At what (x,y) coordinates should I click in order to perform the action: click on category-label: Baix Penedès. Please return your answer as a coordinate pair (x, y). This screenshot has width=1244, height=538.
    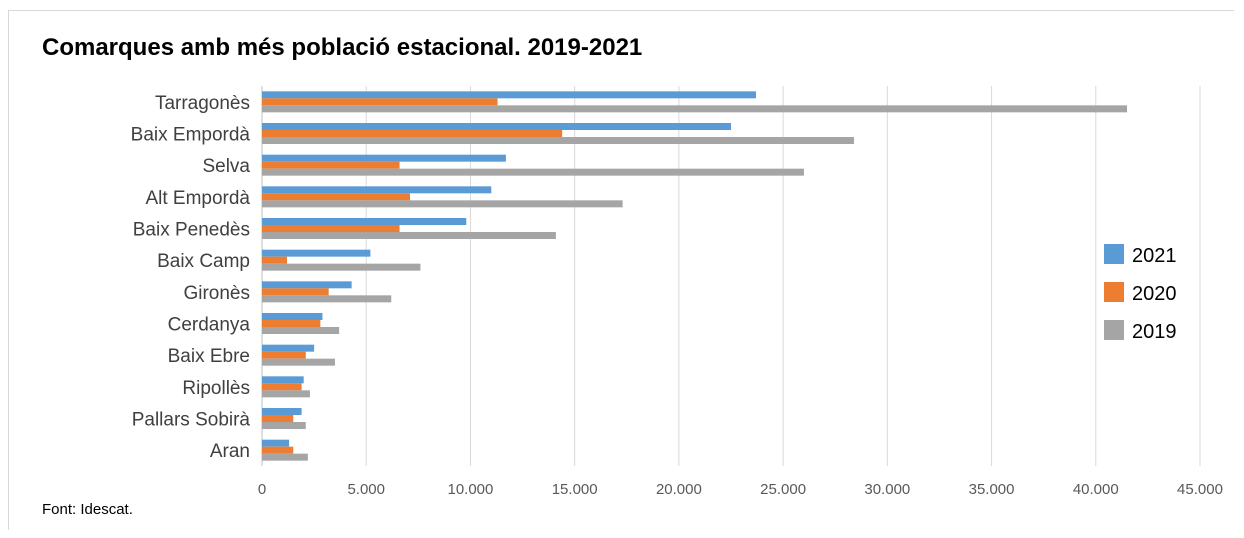
    Looking at the image, I should click on (191, 230).